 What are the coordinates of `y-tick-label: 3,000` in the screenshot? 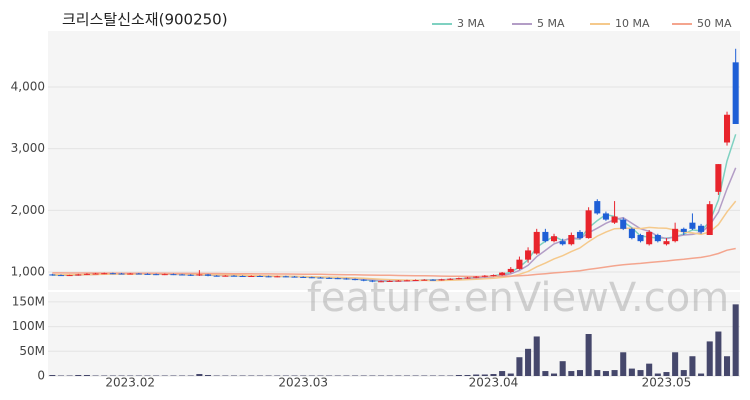 It's located at (28, 148).